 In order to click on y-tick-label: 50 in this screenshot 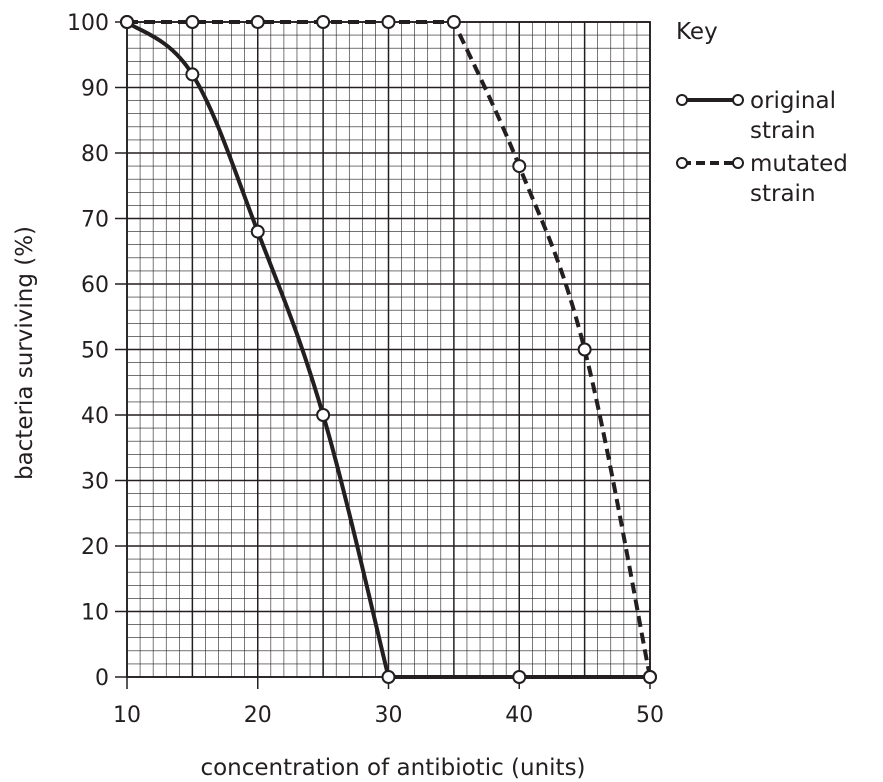, I will do `click(95, 351)`.